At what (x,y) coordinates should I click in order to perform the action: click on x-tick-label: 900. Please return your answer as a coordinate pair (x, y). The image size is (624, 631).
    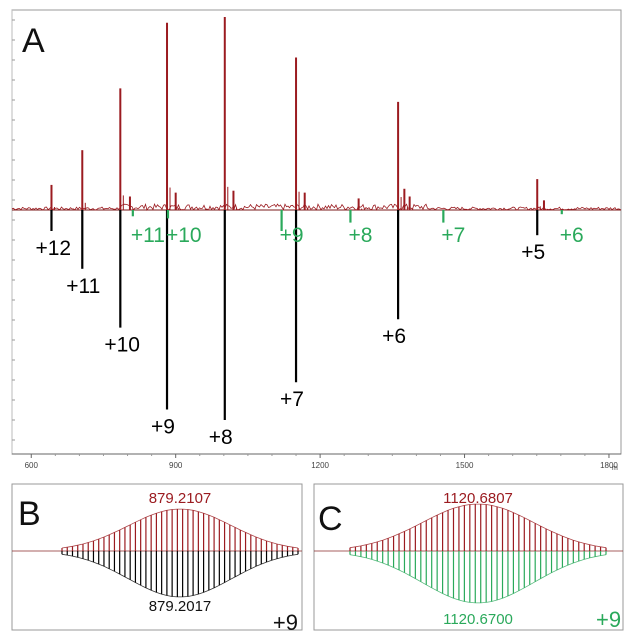
    Looking at the image, I should click on (176, 465).